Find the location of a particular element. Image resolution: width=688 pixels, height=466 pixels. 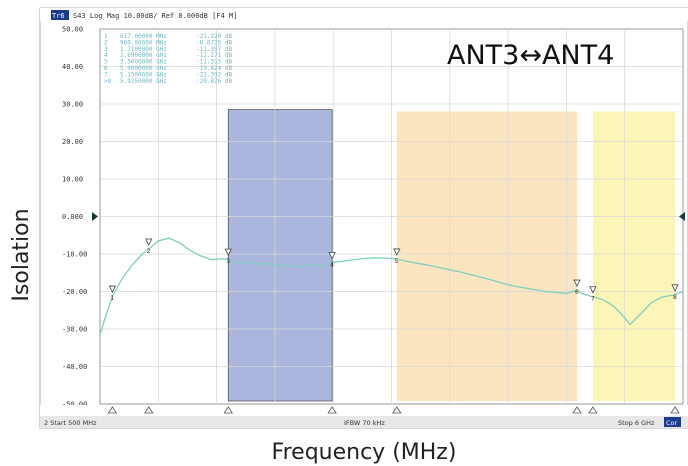

y-tick-label: 40.00 is located at coordinates (72, 67).